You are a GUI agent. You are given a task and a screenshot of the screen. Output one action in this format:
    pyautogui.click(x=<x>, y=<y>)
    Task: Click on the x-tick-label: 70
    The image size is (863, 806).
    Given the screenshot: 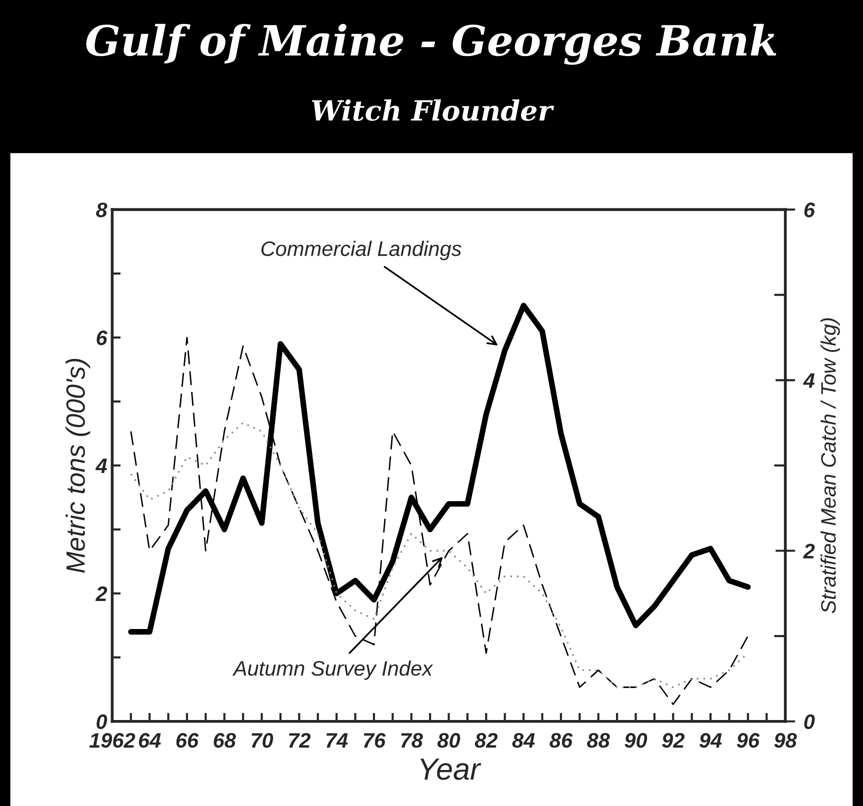 What is the action you would take?
    pyautogui.click(x=263, y=740)
    